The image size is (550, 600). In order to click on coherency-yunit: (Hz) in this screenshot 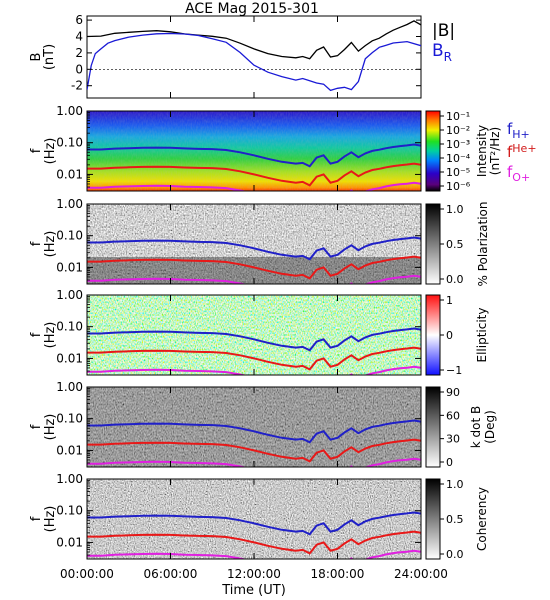, I will do `click(50, 519)`.